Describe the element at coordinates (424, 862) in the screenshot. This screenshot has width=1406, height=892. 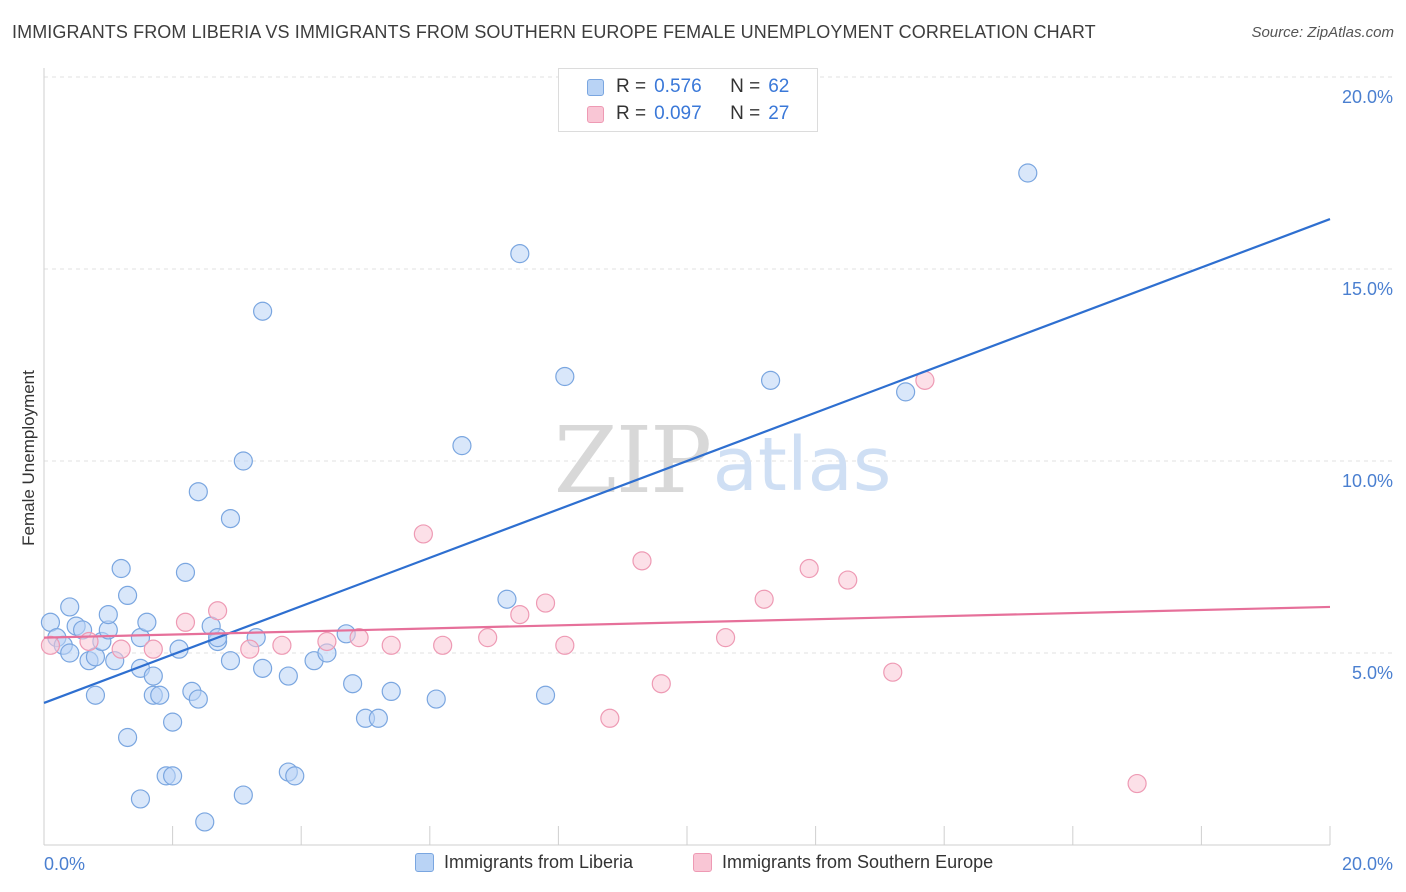
I see `liberia-legend-icon` at that location.